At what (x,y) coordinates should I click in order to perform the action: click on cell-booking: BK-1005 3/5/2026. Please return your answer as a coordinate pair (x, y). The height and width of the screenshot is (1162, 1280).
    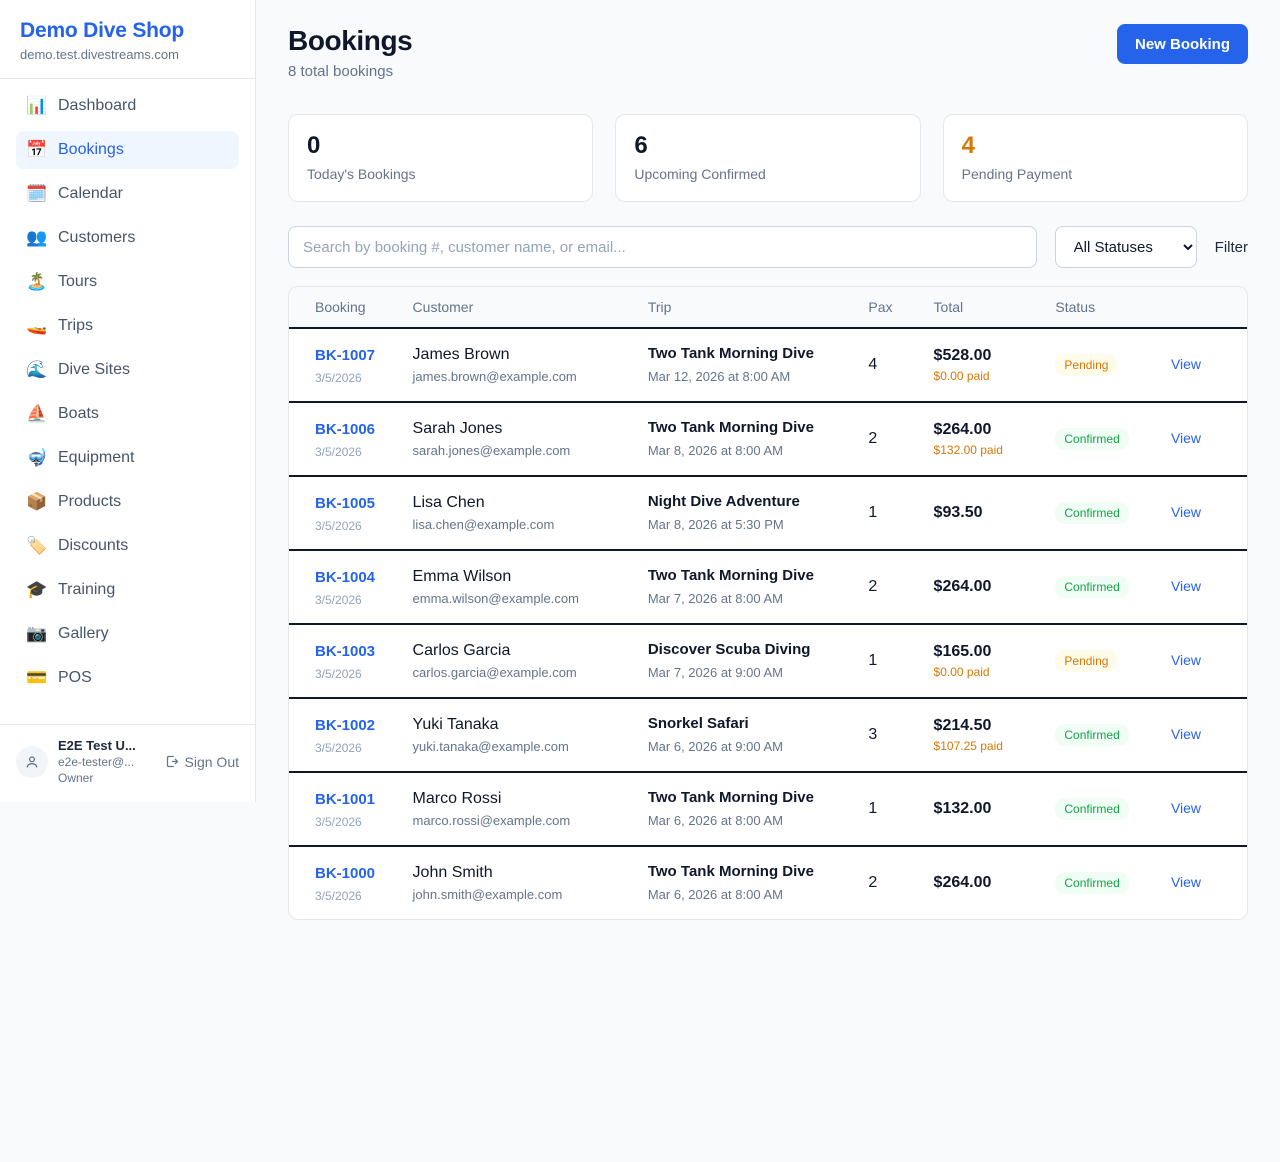
    Looking at the image, I should click on (347, 513).